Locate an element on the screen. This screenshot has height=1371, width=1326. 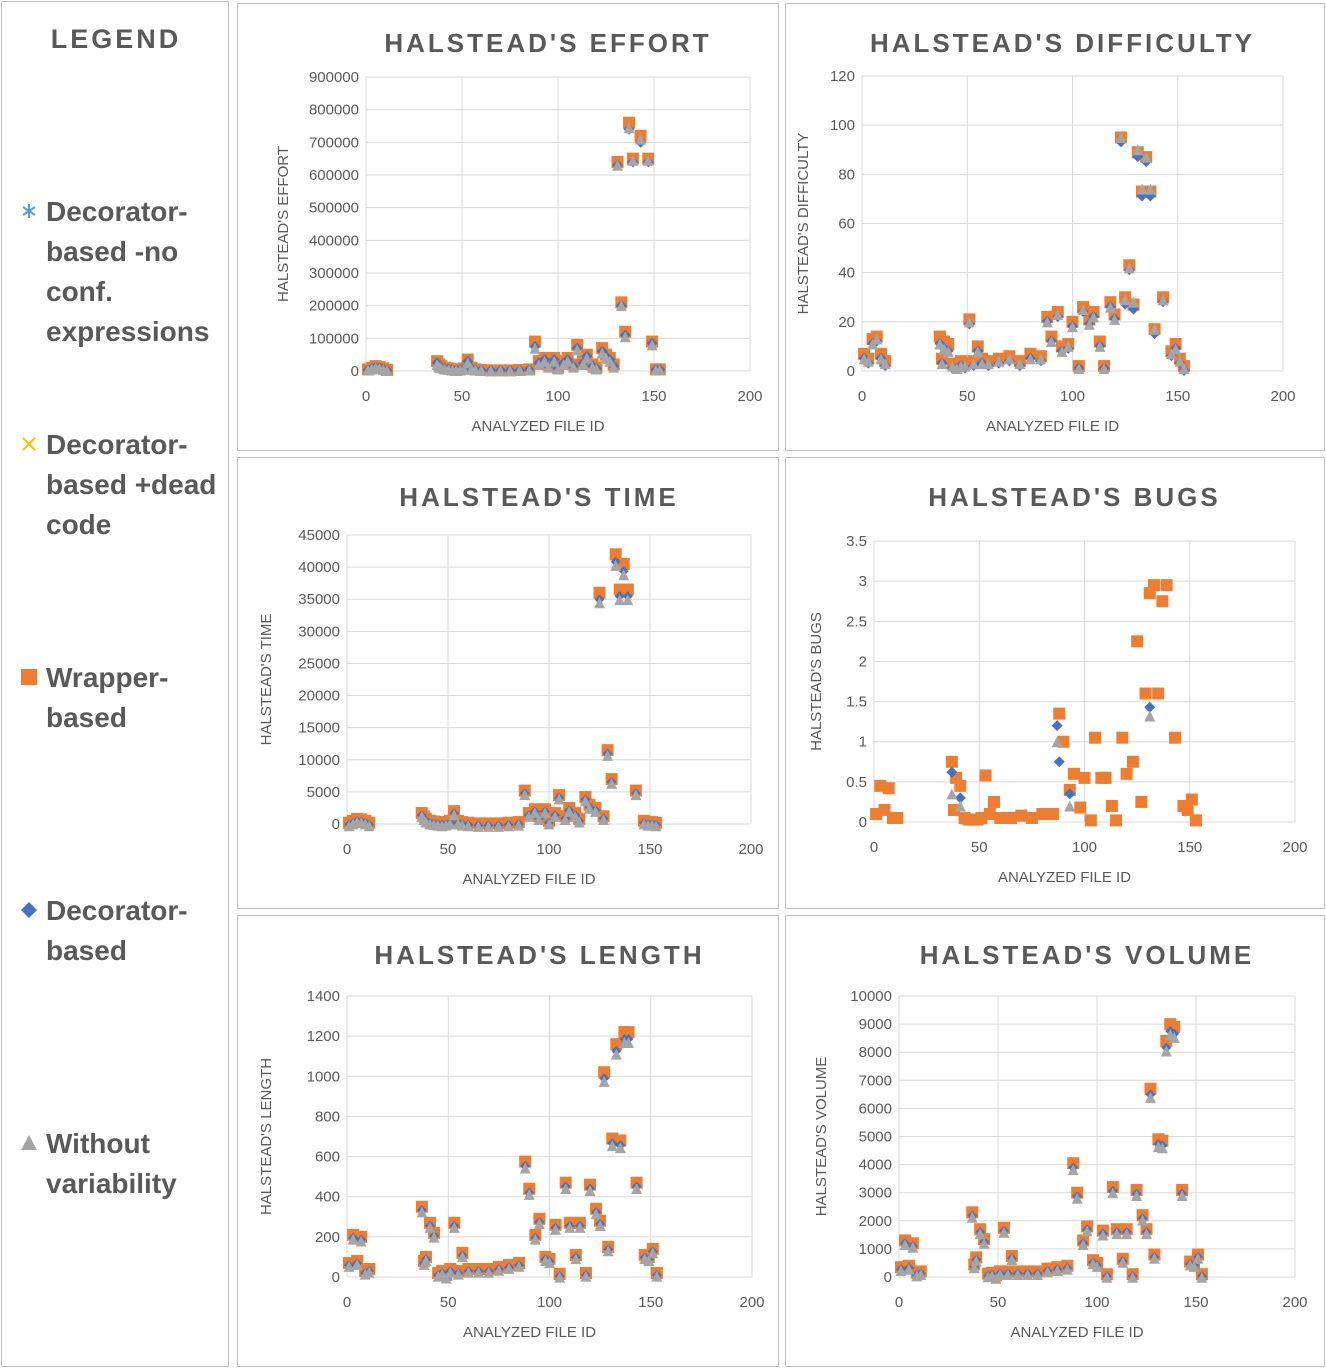
y-axis-title: HALSTEAD'S DIFFICULTY is located at coordinates (803, 224).